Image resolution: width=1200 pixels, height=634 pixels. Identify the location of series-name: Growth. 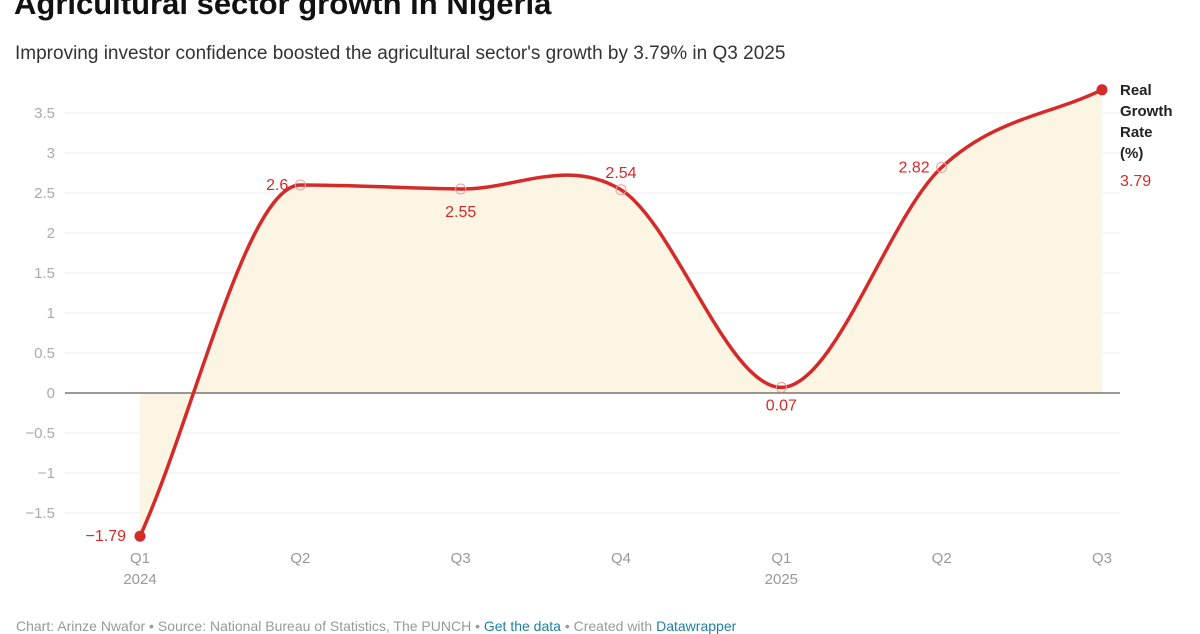
(1146, 111).